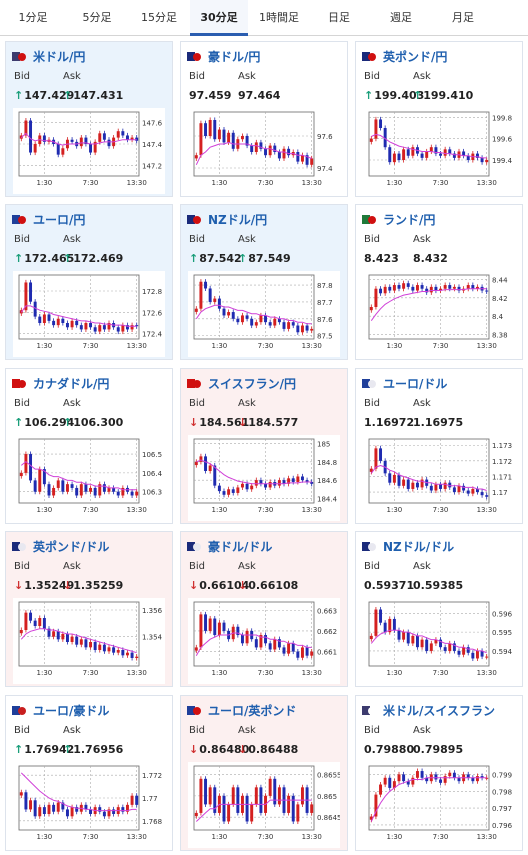 The image size is (528, 855). Describe the element at coordinates (264, 805) in the screenshot. I see `mini-chart: 0.8655 0.865 0.8645 1:30 7:30 13:30` at that location.